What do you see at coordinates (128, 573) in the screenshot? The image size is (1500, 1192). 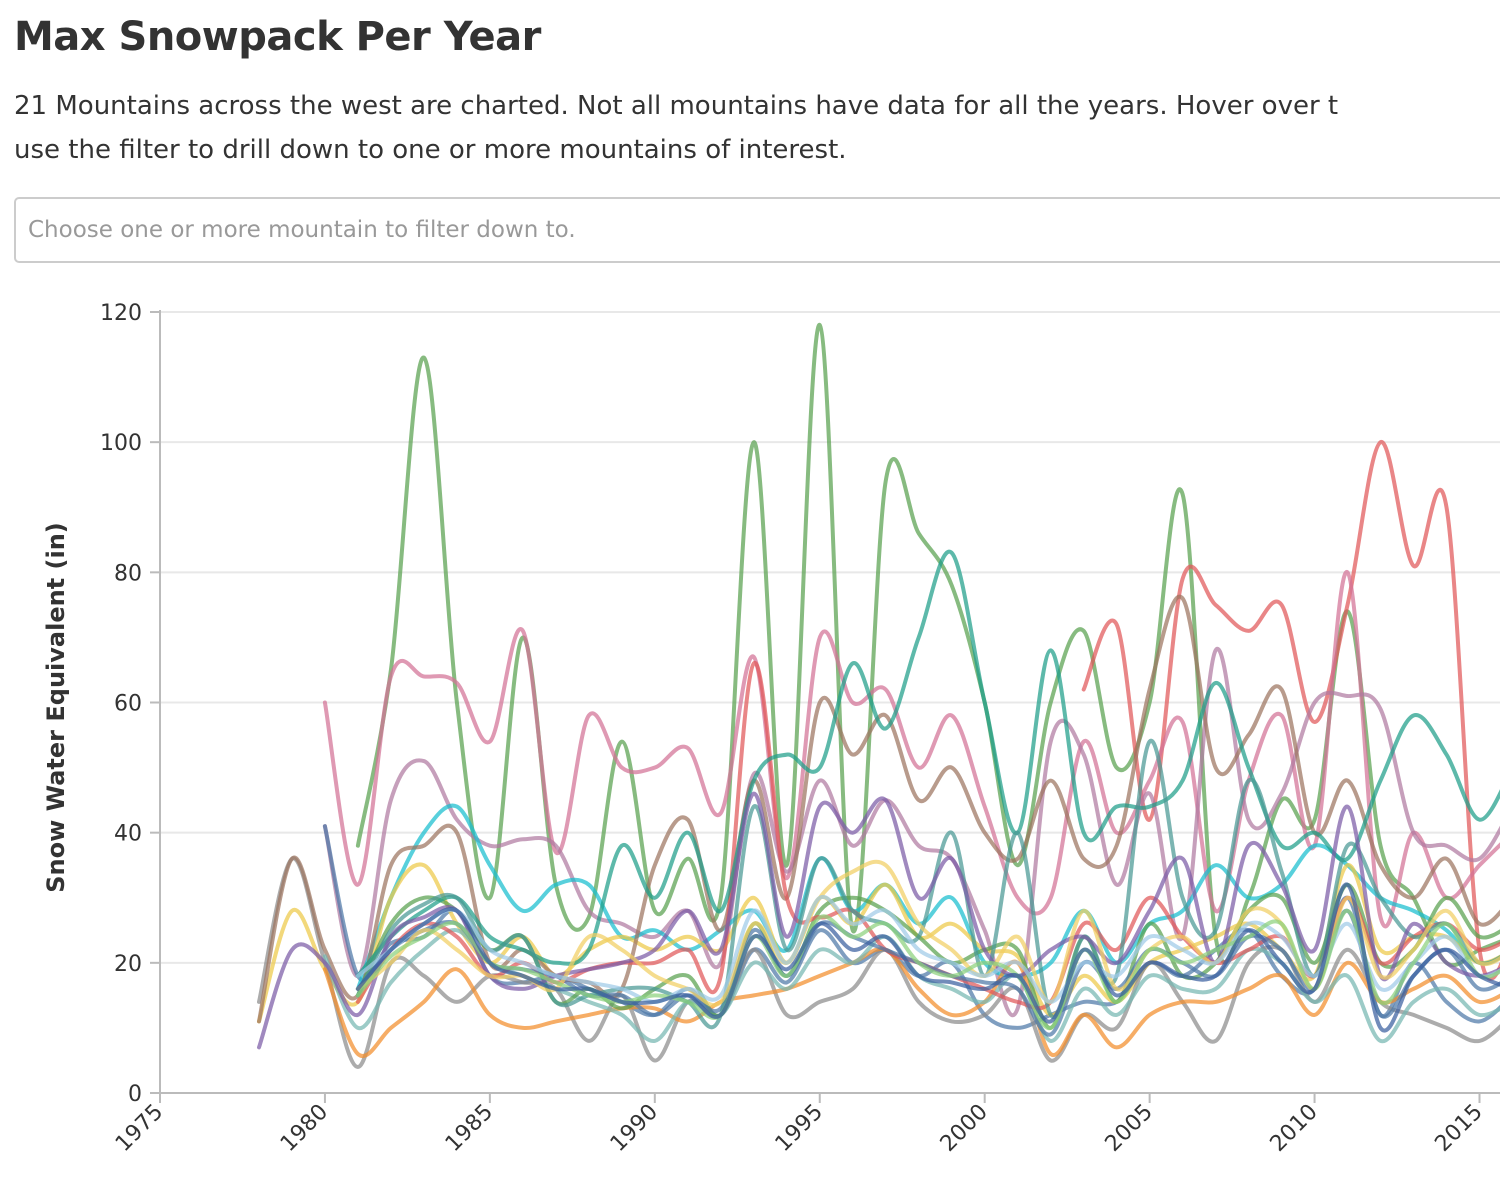 I see `y-tick-label: 80` at bounding box center [128, 573].